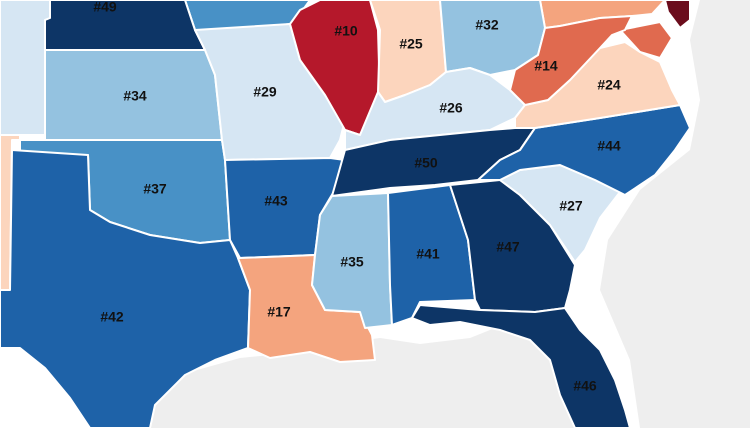  Describe the element at coordinates (25, 68) in the screenshot. I see `state-colorado-partial` at that location.